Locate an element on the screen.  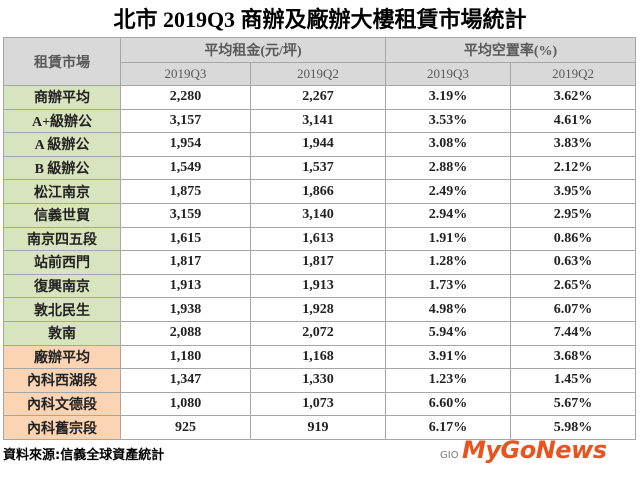
cell: 2,072 is located at coordinates (318, 333).